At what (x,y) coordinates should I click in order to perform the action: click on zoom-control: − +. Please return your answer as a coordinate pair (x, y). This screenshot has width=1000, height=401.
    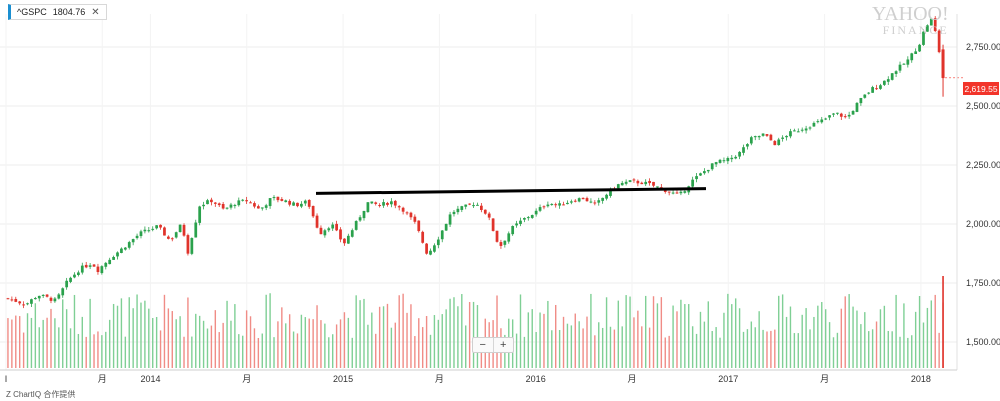
    Looking at the image, I should click on (493, 345).